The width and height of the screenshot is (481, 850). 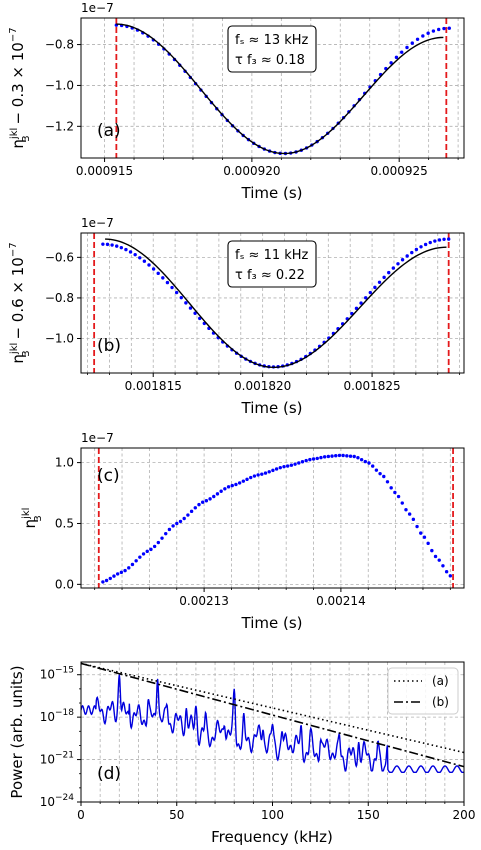 What do you see at coordinates (272, 40) in the screenshot?
I see `panel-a-annotation-fs: fₛ ≈ 13 kHz` at bounding box center [272, 40].